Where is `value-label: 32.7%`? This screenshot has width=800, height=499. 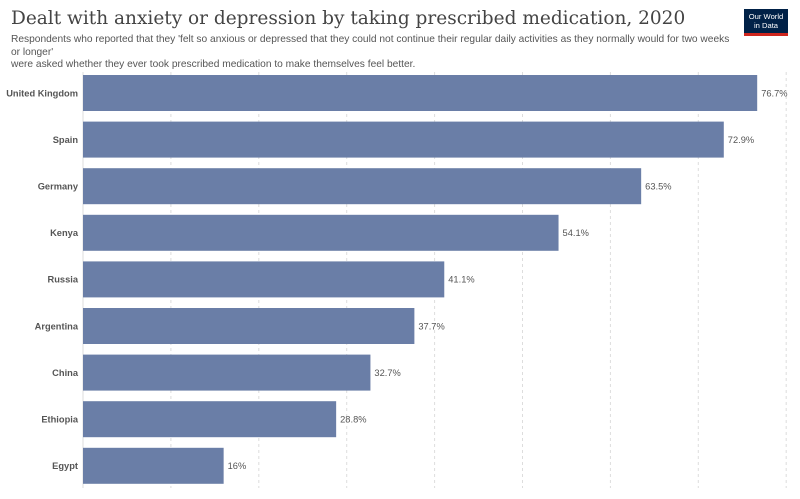
value-label: 32.7% is located at coordinates (387, 373).